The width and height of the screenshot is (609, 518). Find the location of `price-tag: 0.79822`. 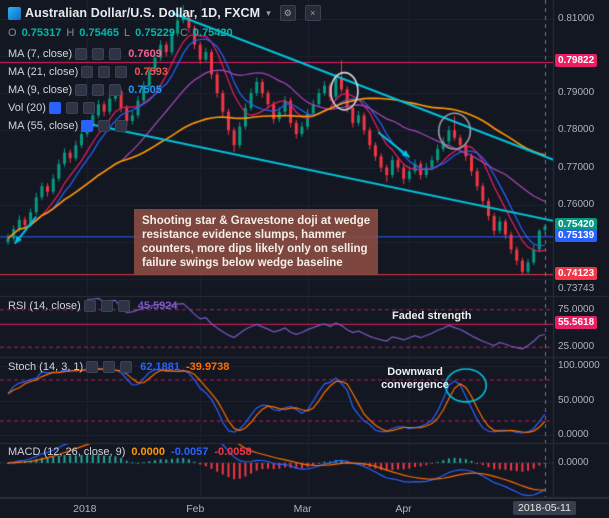

price-tag: 0.79822 is located at coordinates (576, 61).